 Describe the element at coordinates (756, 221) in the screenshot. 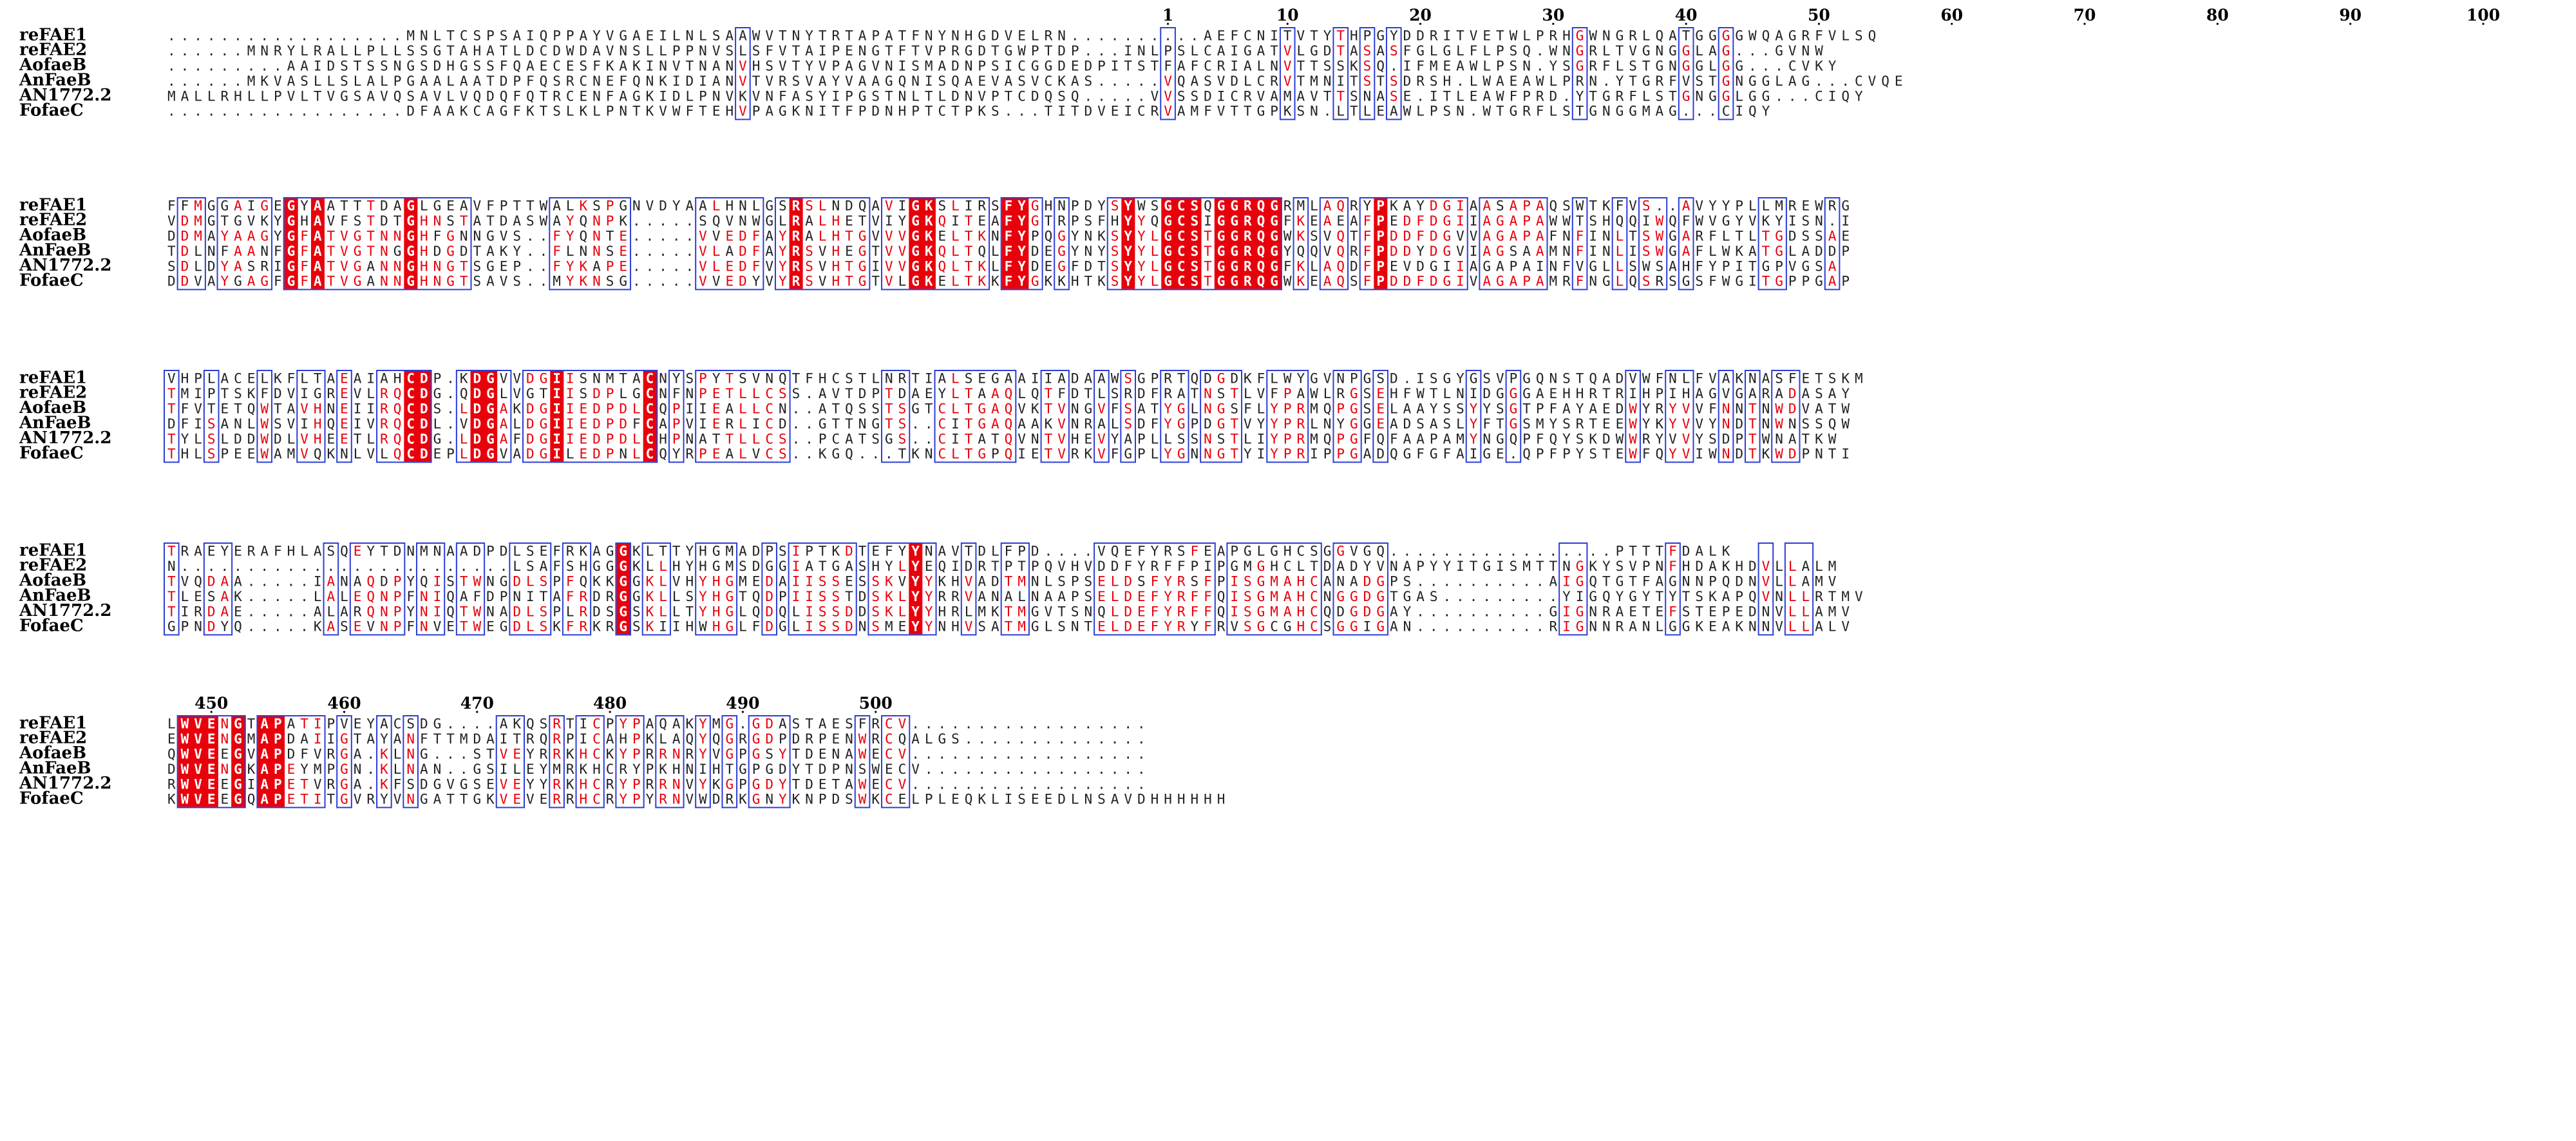

I see `residue-char: W` at that location.